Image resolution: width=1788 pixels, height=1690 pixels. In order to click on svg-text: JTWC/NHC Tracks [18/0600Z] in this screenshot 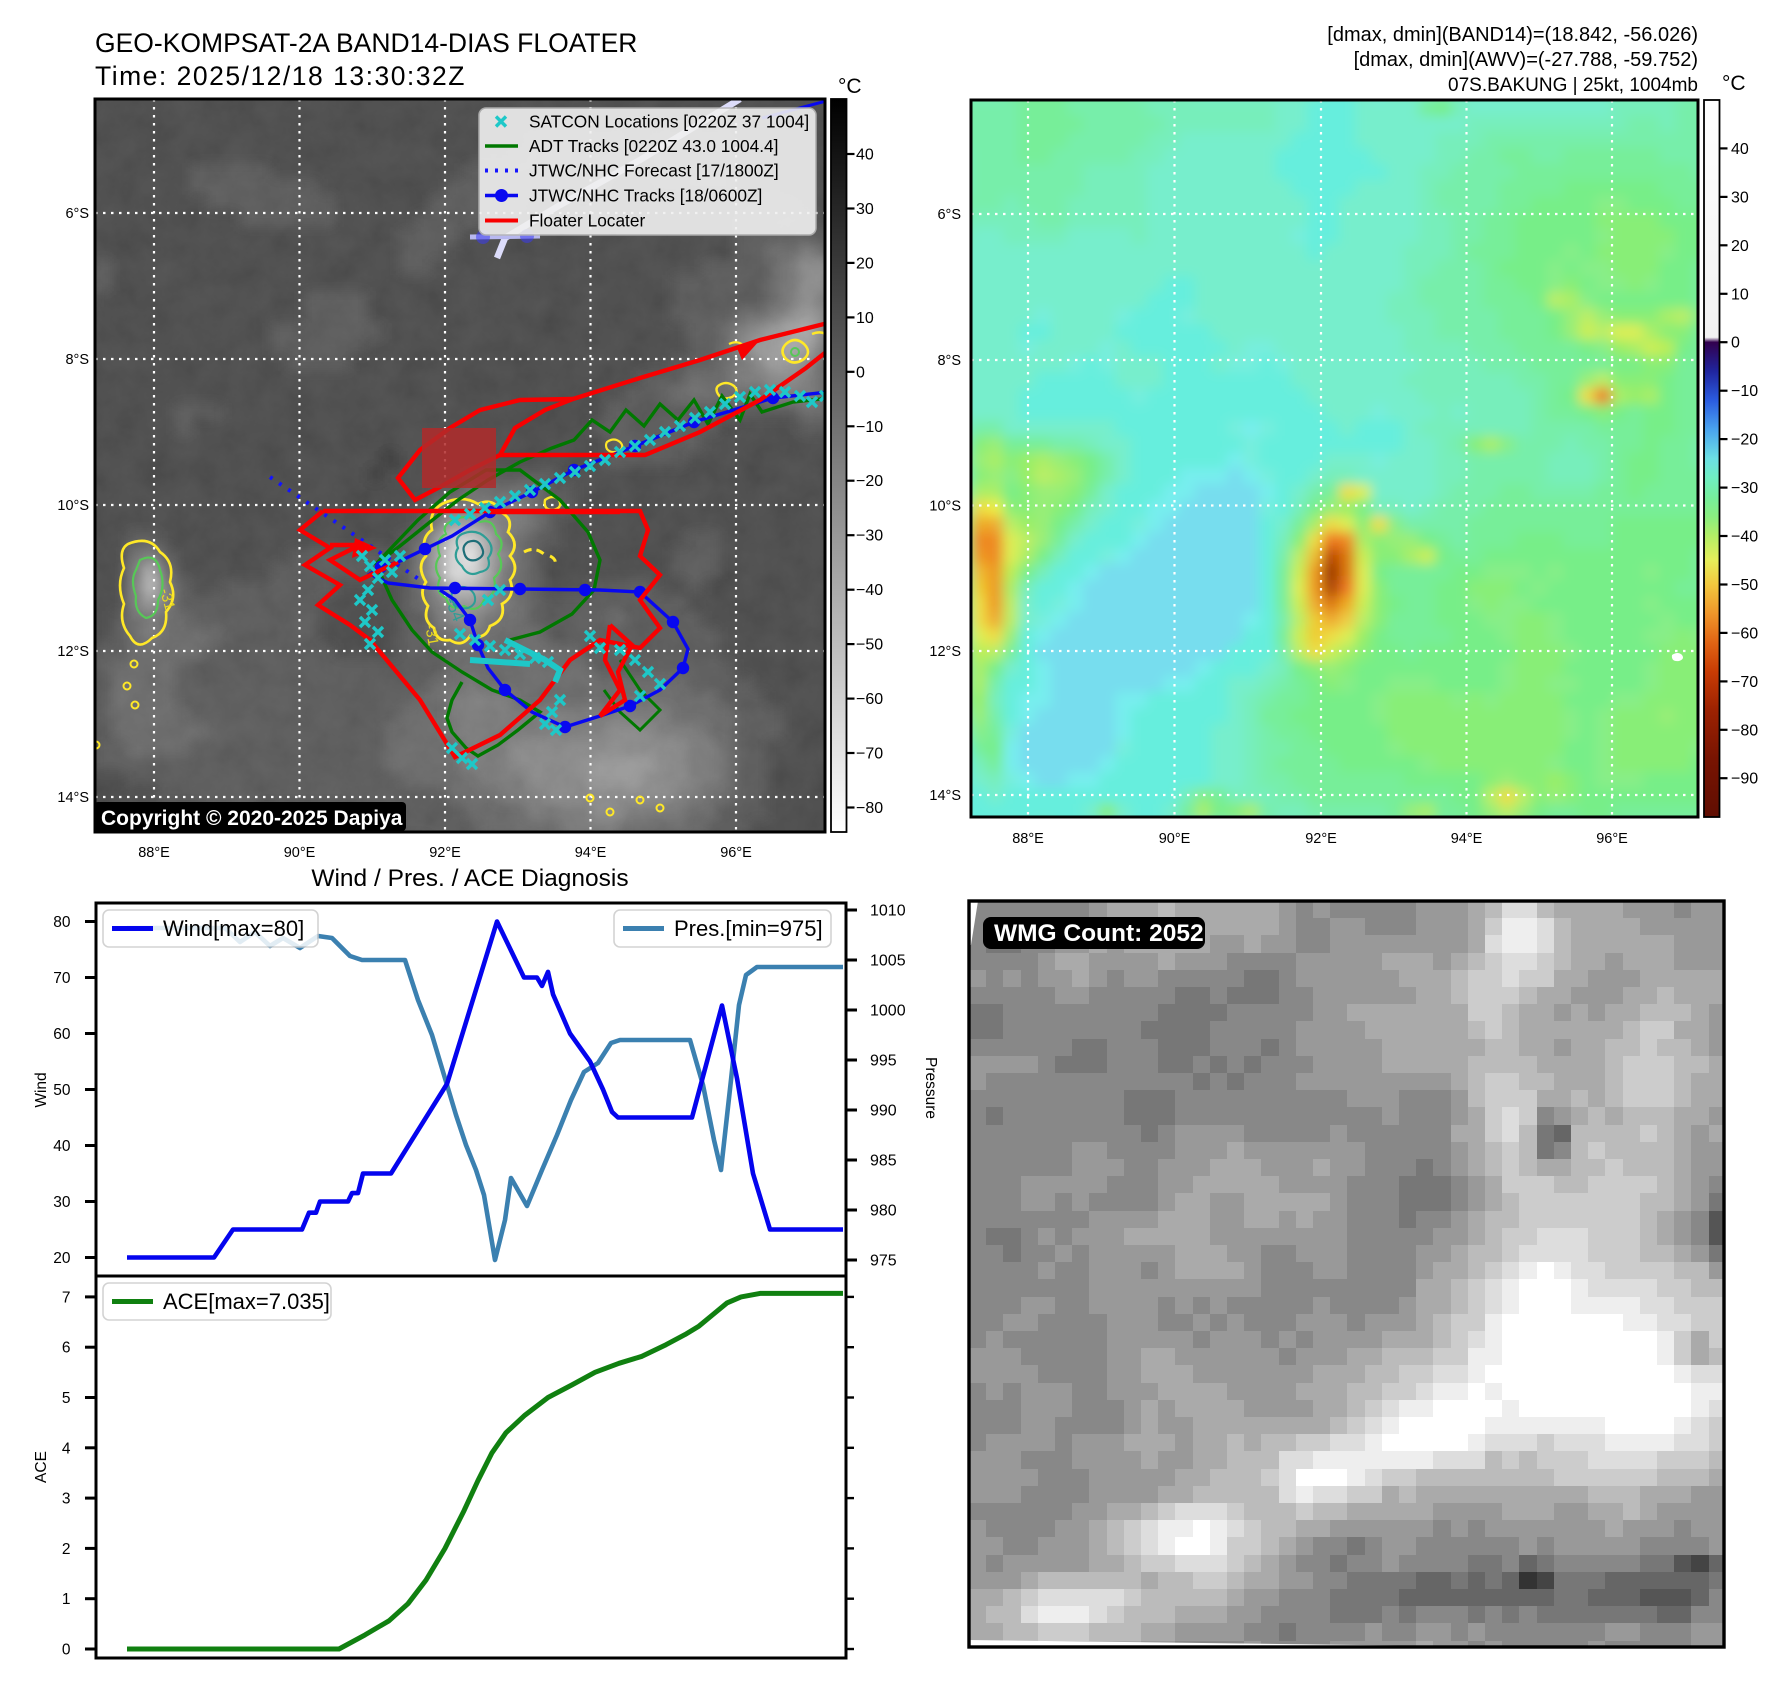, I will do `click(645, 196)`.